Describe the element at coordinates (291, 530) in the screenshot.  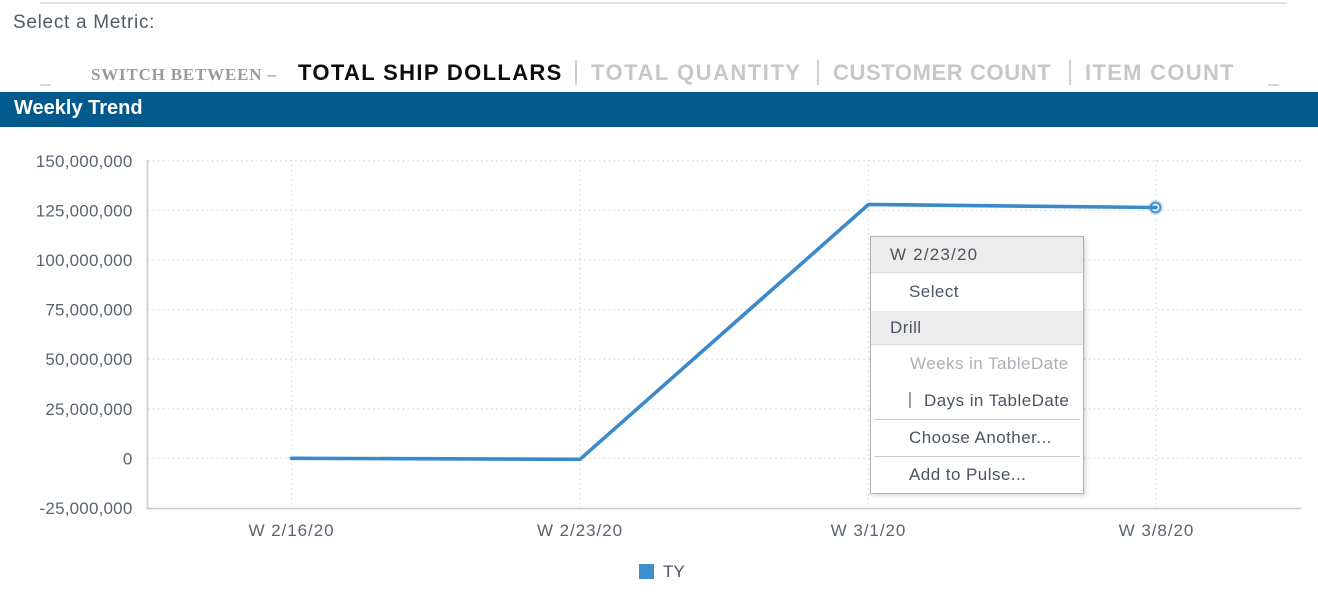
I see `svg-text: W 2/16/20` at that location.